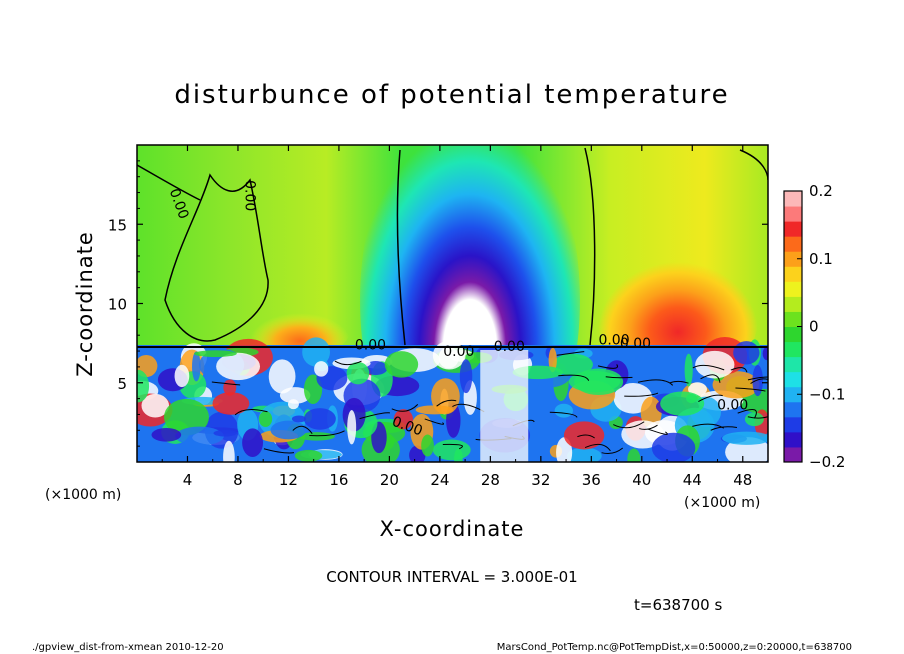 This screenshot has height=654, width=904. What do you see at coordinates (591, 480) in the screenshot?
I see `x-tick-label: 36` at bounding box center [591, 480].